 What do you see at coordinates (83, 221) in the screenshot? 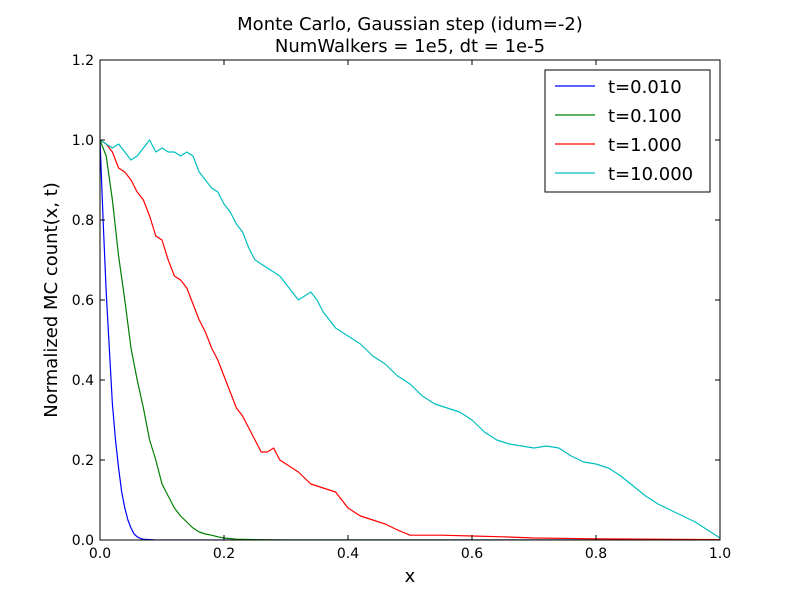
I see `y-tick-label: 0.8` at bounding box center [83, 221].